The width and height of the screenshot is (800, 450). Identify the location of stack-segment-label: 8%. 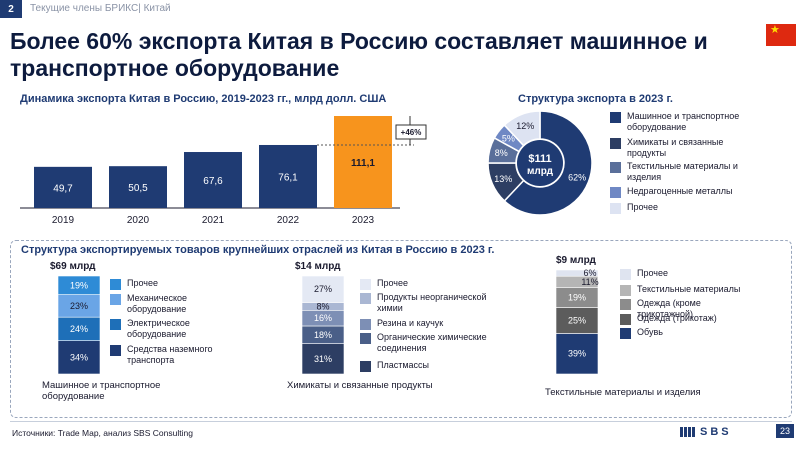
(322, 306).